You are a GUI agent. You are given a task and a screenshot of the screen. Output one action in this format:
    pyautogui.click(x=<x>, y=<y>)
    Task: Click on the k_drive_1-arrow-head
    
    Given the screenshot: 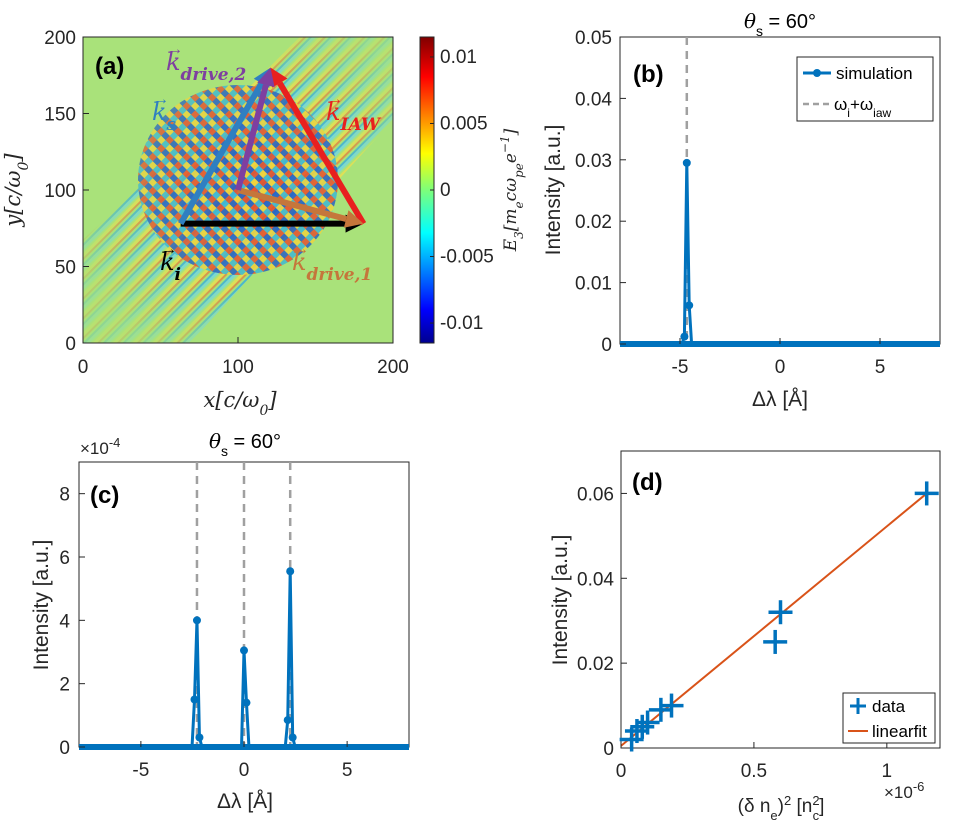 What is the action you would take?
    pyautogui.click(x=353, y=219)
    